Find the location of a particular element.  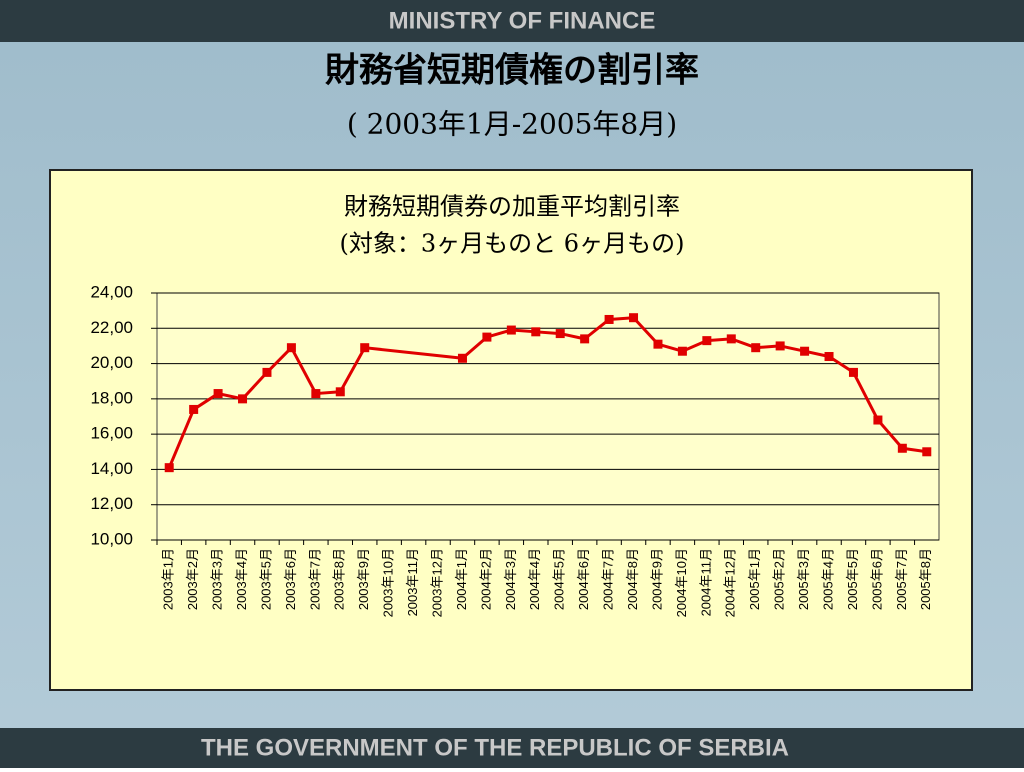

x-tick-label: 2004年11月 is located at coordinates (705, 582).